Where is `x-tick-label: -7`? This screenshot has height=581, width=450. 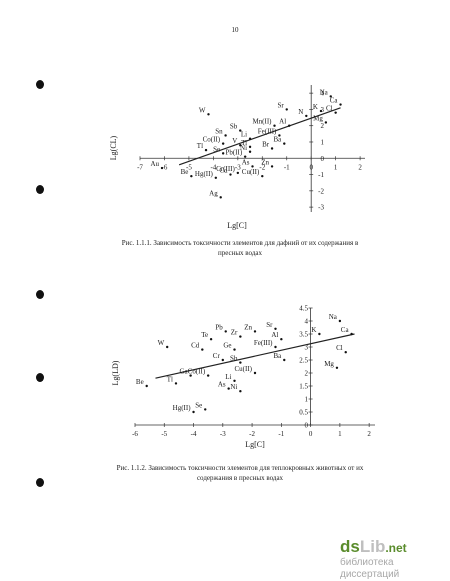
x-tick-label: -7 is located at coordinates (140, 167).